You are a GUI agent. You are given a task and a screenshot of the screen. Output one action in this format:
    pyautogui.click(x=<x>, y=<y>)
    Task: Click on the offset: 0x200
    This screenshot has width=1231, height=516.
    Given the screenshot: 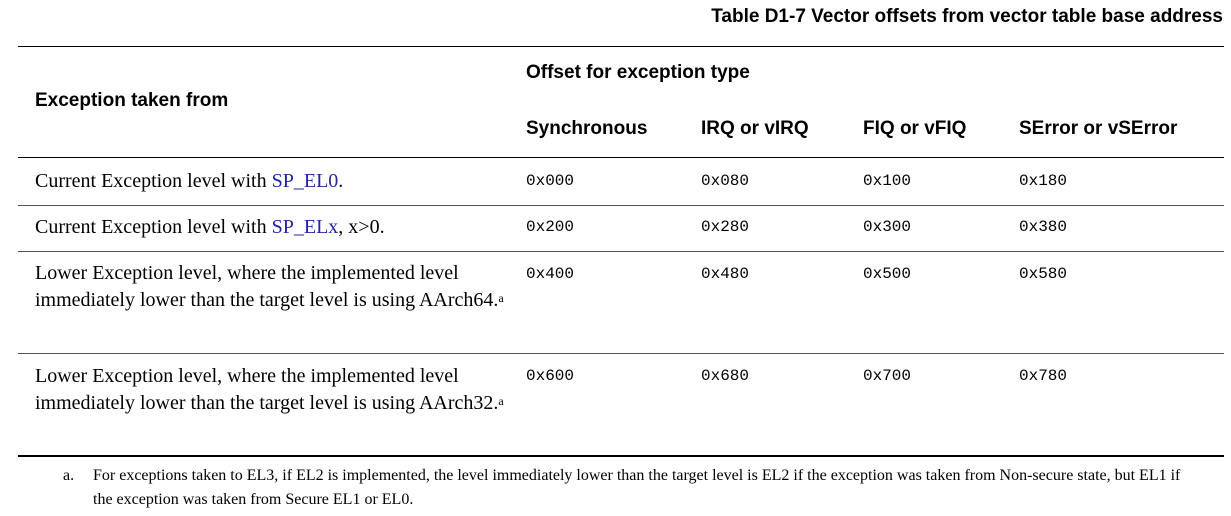 What is the action you would take?
    pyautogui.click(x=550, y=227)
    